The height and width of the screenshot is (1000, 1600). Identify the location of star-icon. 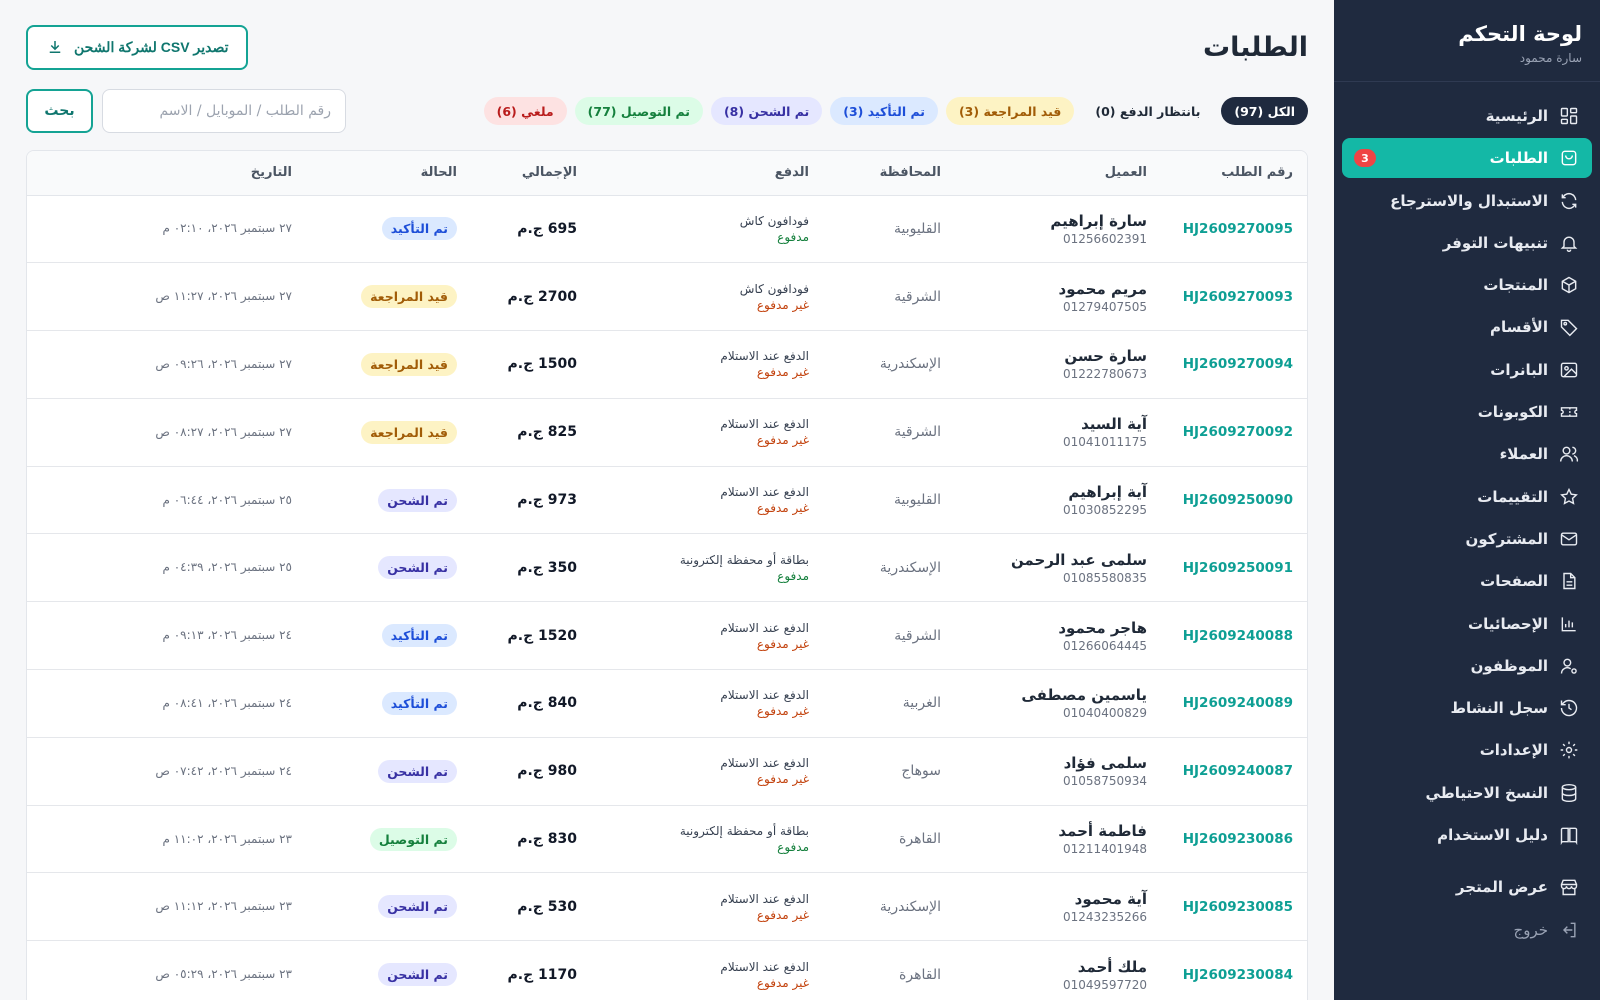
(1569, 496).